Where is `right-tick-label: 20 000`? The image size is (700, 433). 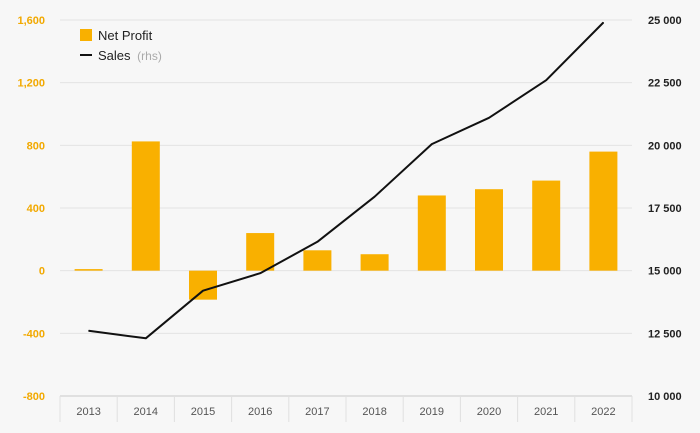 right-tick-label: 20 000 is located at coordinates (665, 146).